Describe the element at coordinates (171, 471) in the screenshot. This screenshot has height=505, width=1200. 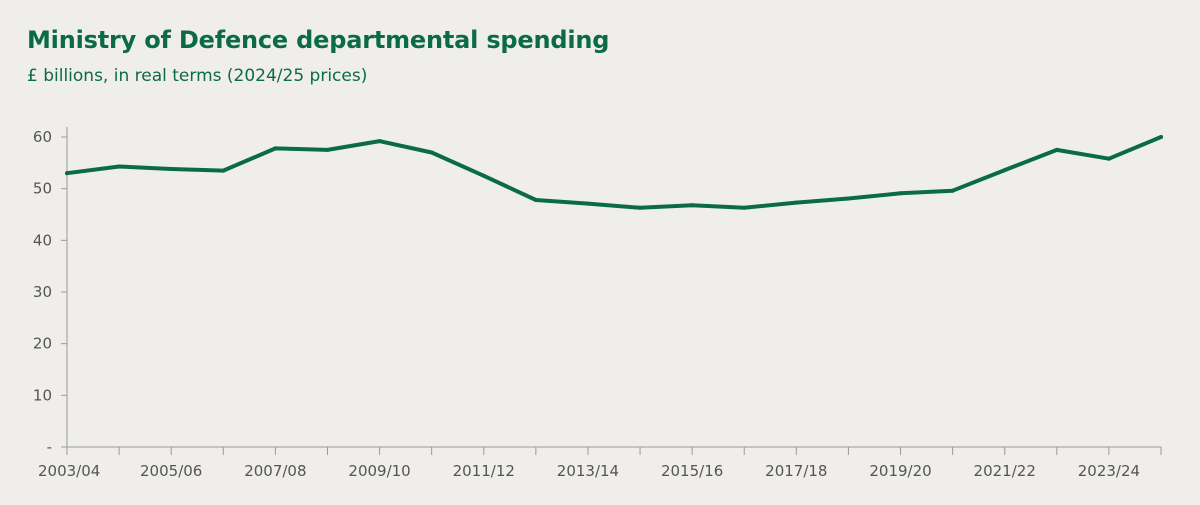
I see `x-tick-label: 2005/06` at that location.